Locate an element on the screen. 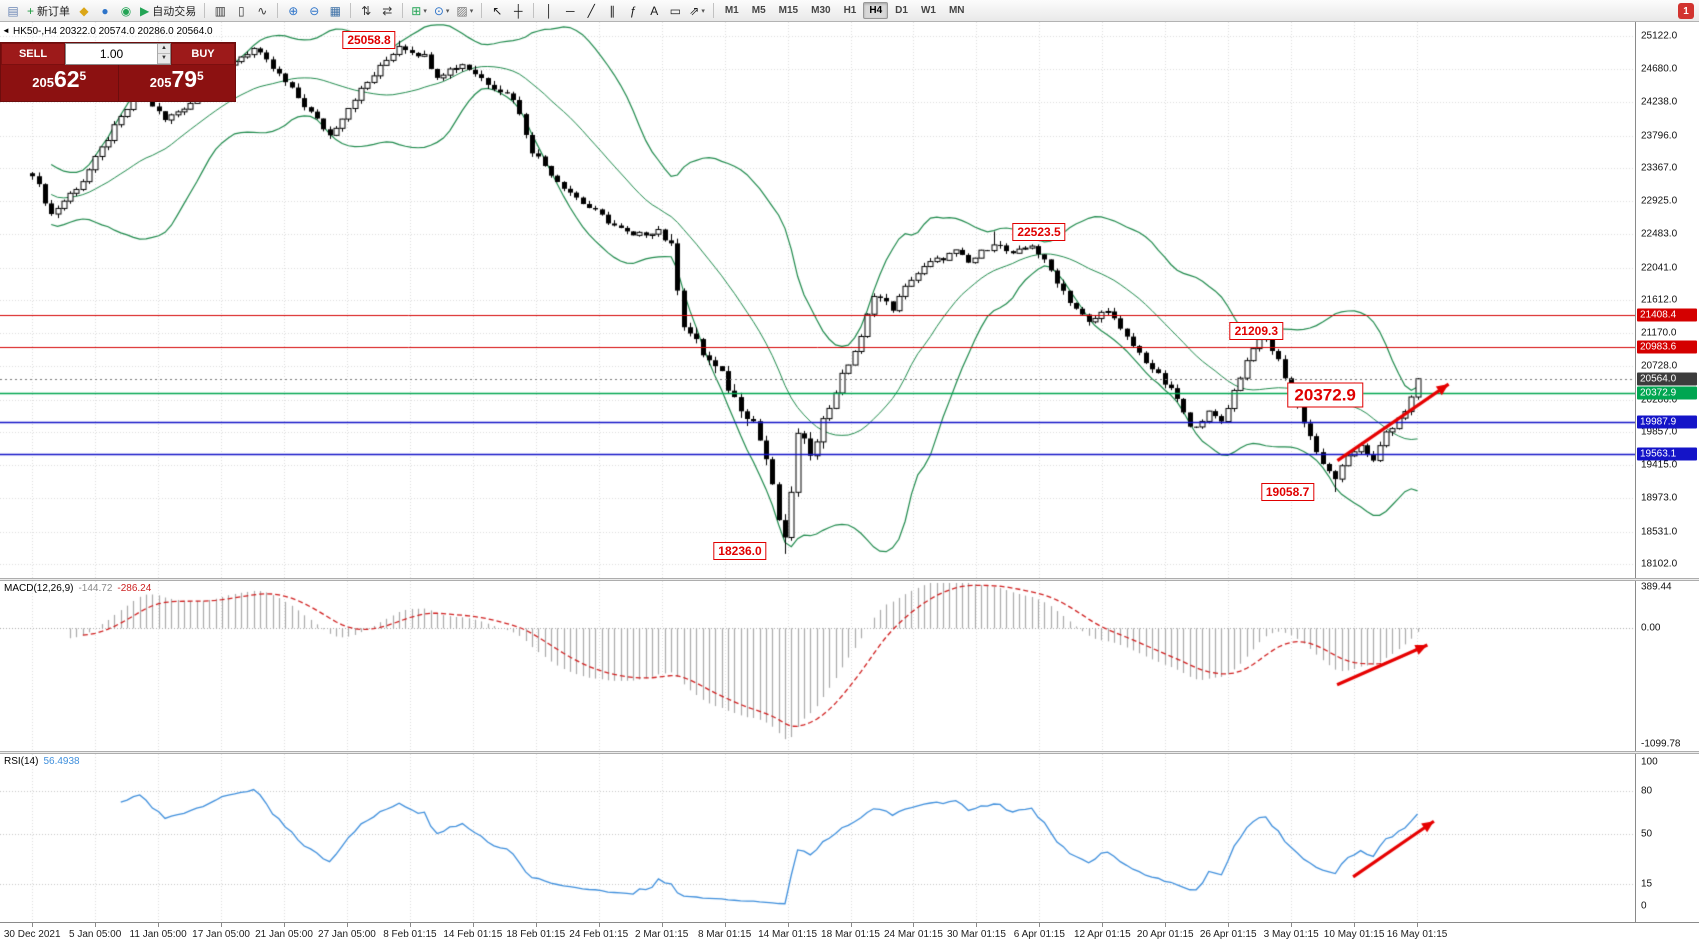 Image resolution: width=1699 pixels, height=948 pixels. text-icon: A is located at coordinates (654, 11).